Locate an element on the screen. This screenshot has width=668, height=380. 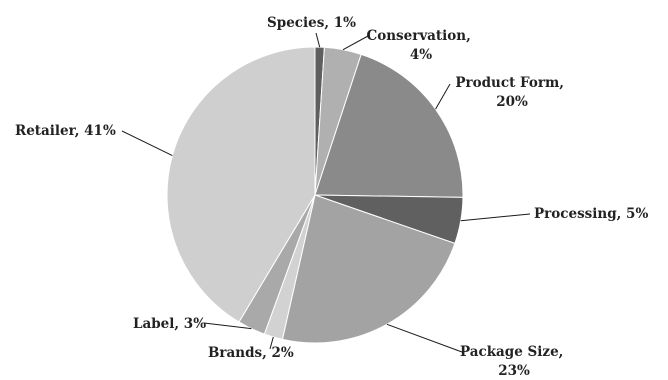
leader-brands is located at coordinates (271, 343).